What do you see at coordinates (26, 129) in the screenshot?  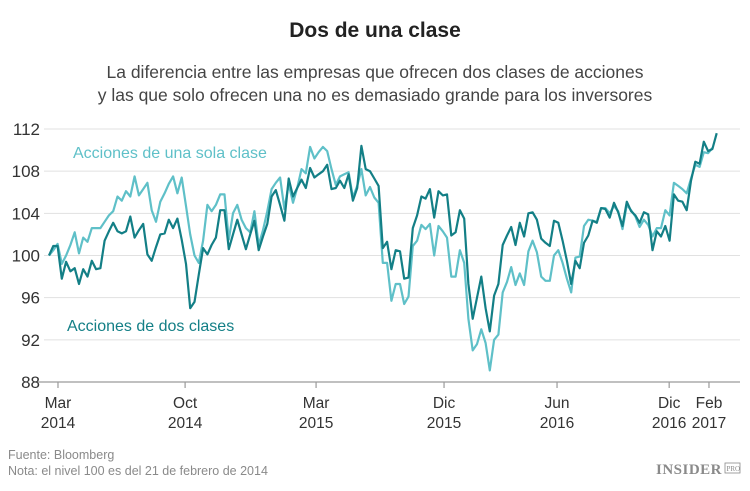 I see `y-tick-label: 112` at bounding box center [26, 129].